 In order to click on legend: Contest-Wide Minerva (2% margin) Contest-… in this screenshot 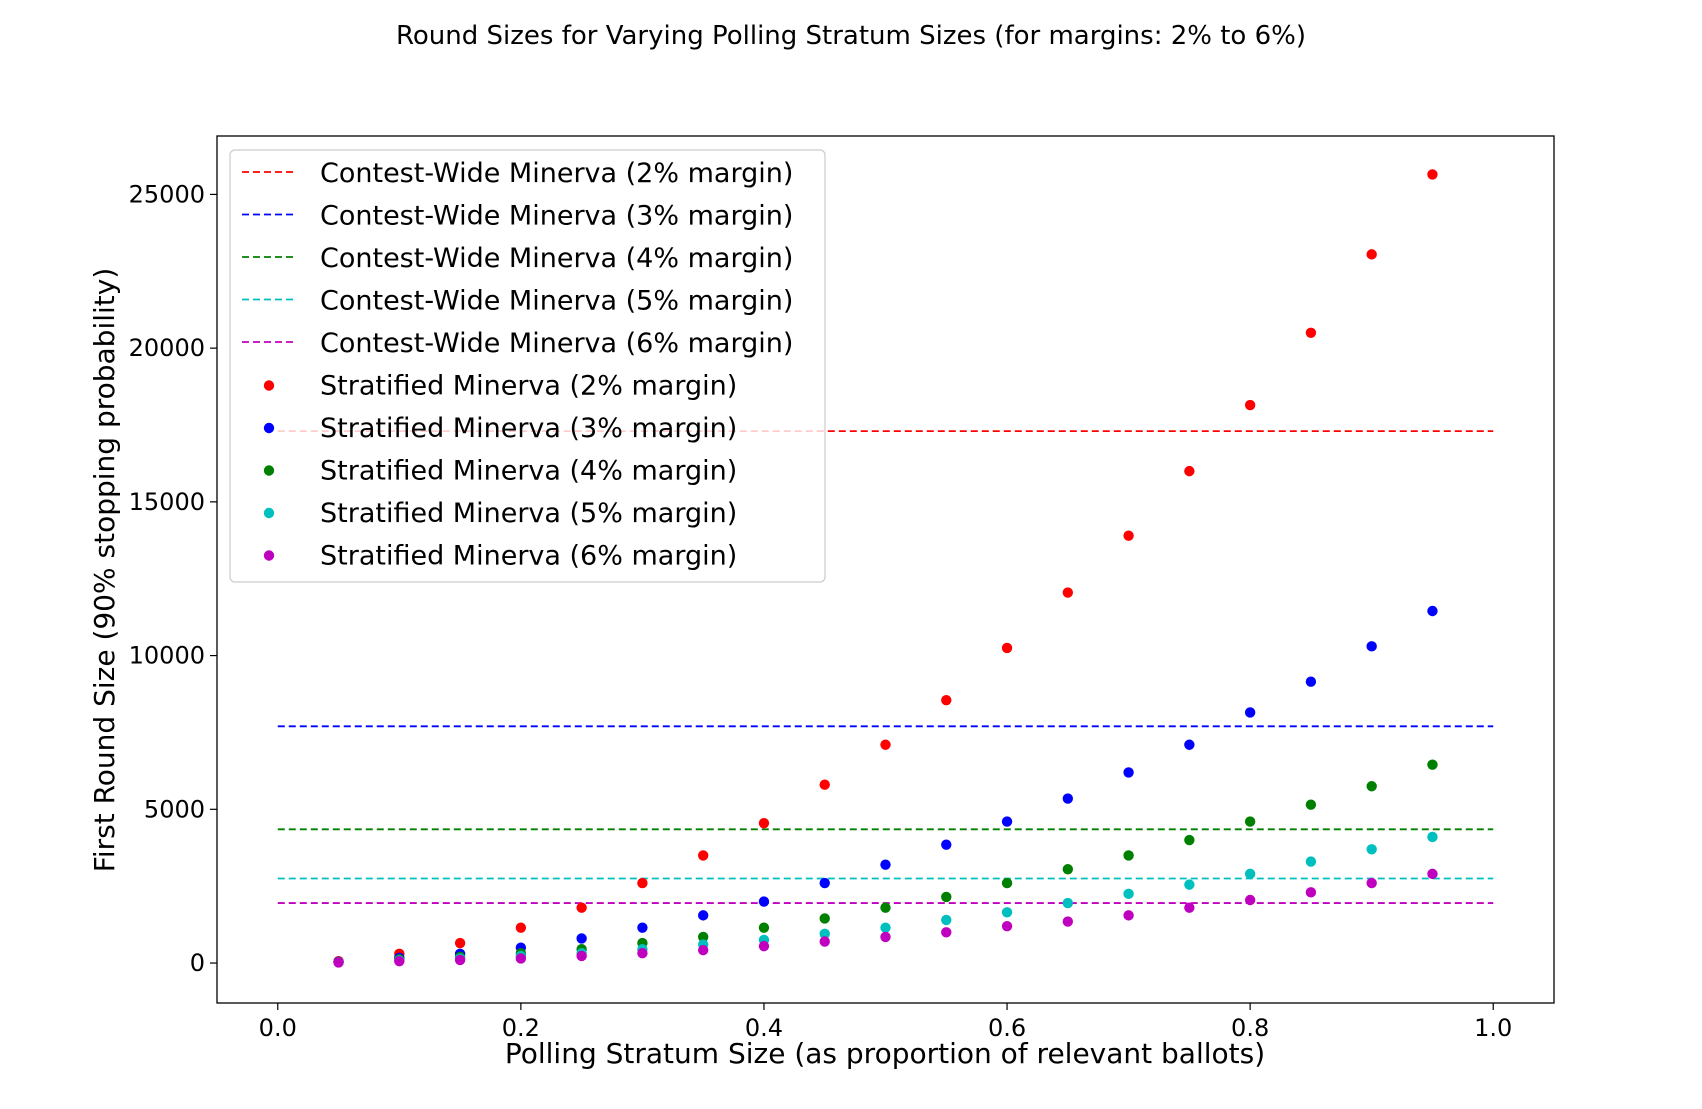, I will do `click(527, 366)`.